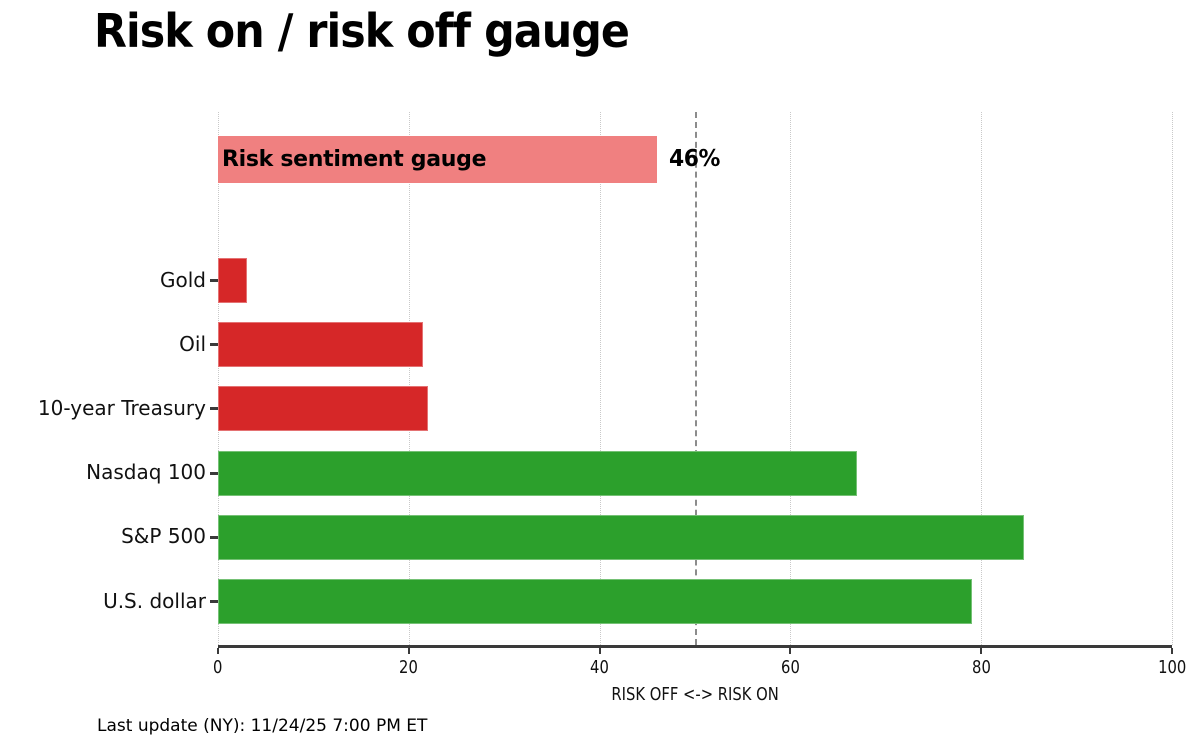 The image size is (1200, 752). I want to click on y-label-nasdaq-100: Nasdaq 100, so click(146, 472).